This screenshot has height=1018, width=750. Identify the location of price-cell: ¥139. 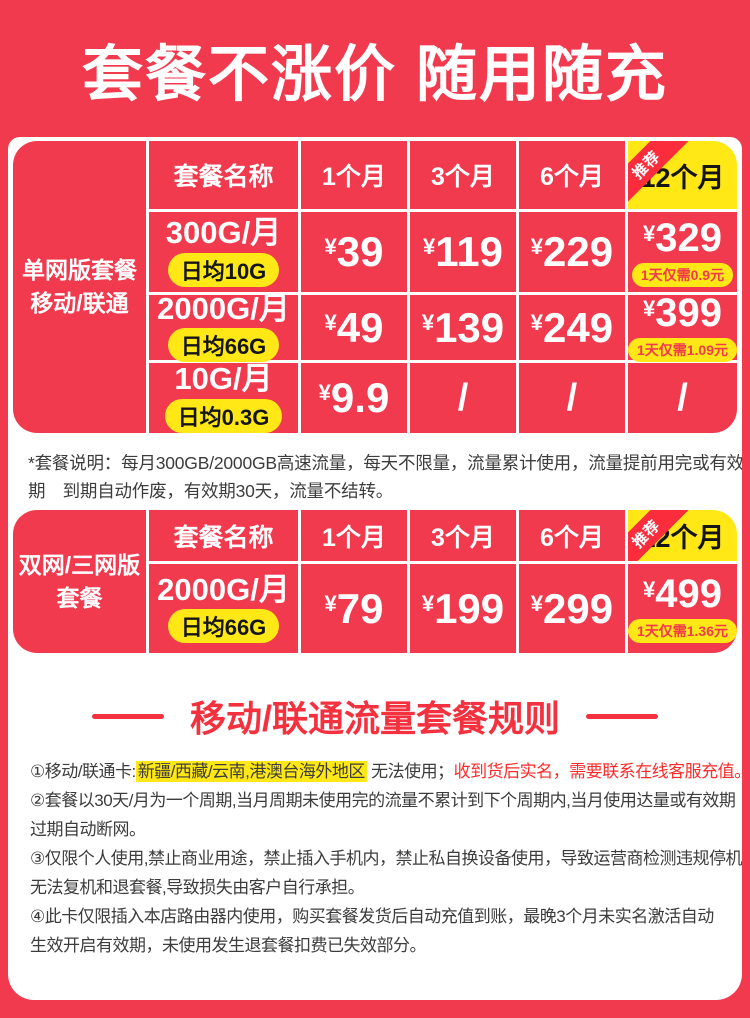
(462, 327).